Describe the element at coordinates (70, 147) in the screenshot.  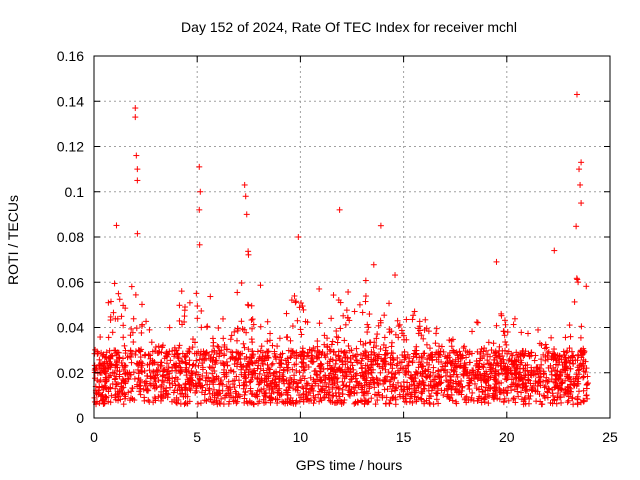
I see `y-tick-label: 0.12` at that location.